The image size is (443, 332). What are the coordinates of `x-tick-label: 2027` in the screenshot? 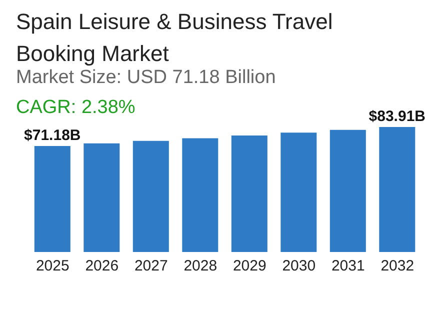 It's located at (151, 266).